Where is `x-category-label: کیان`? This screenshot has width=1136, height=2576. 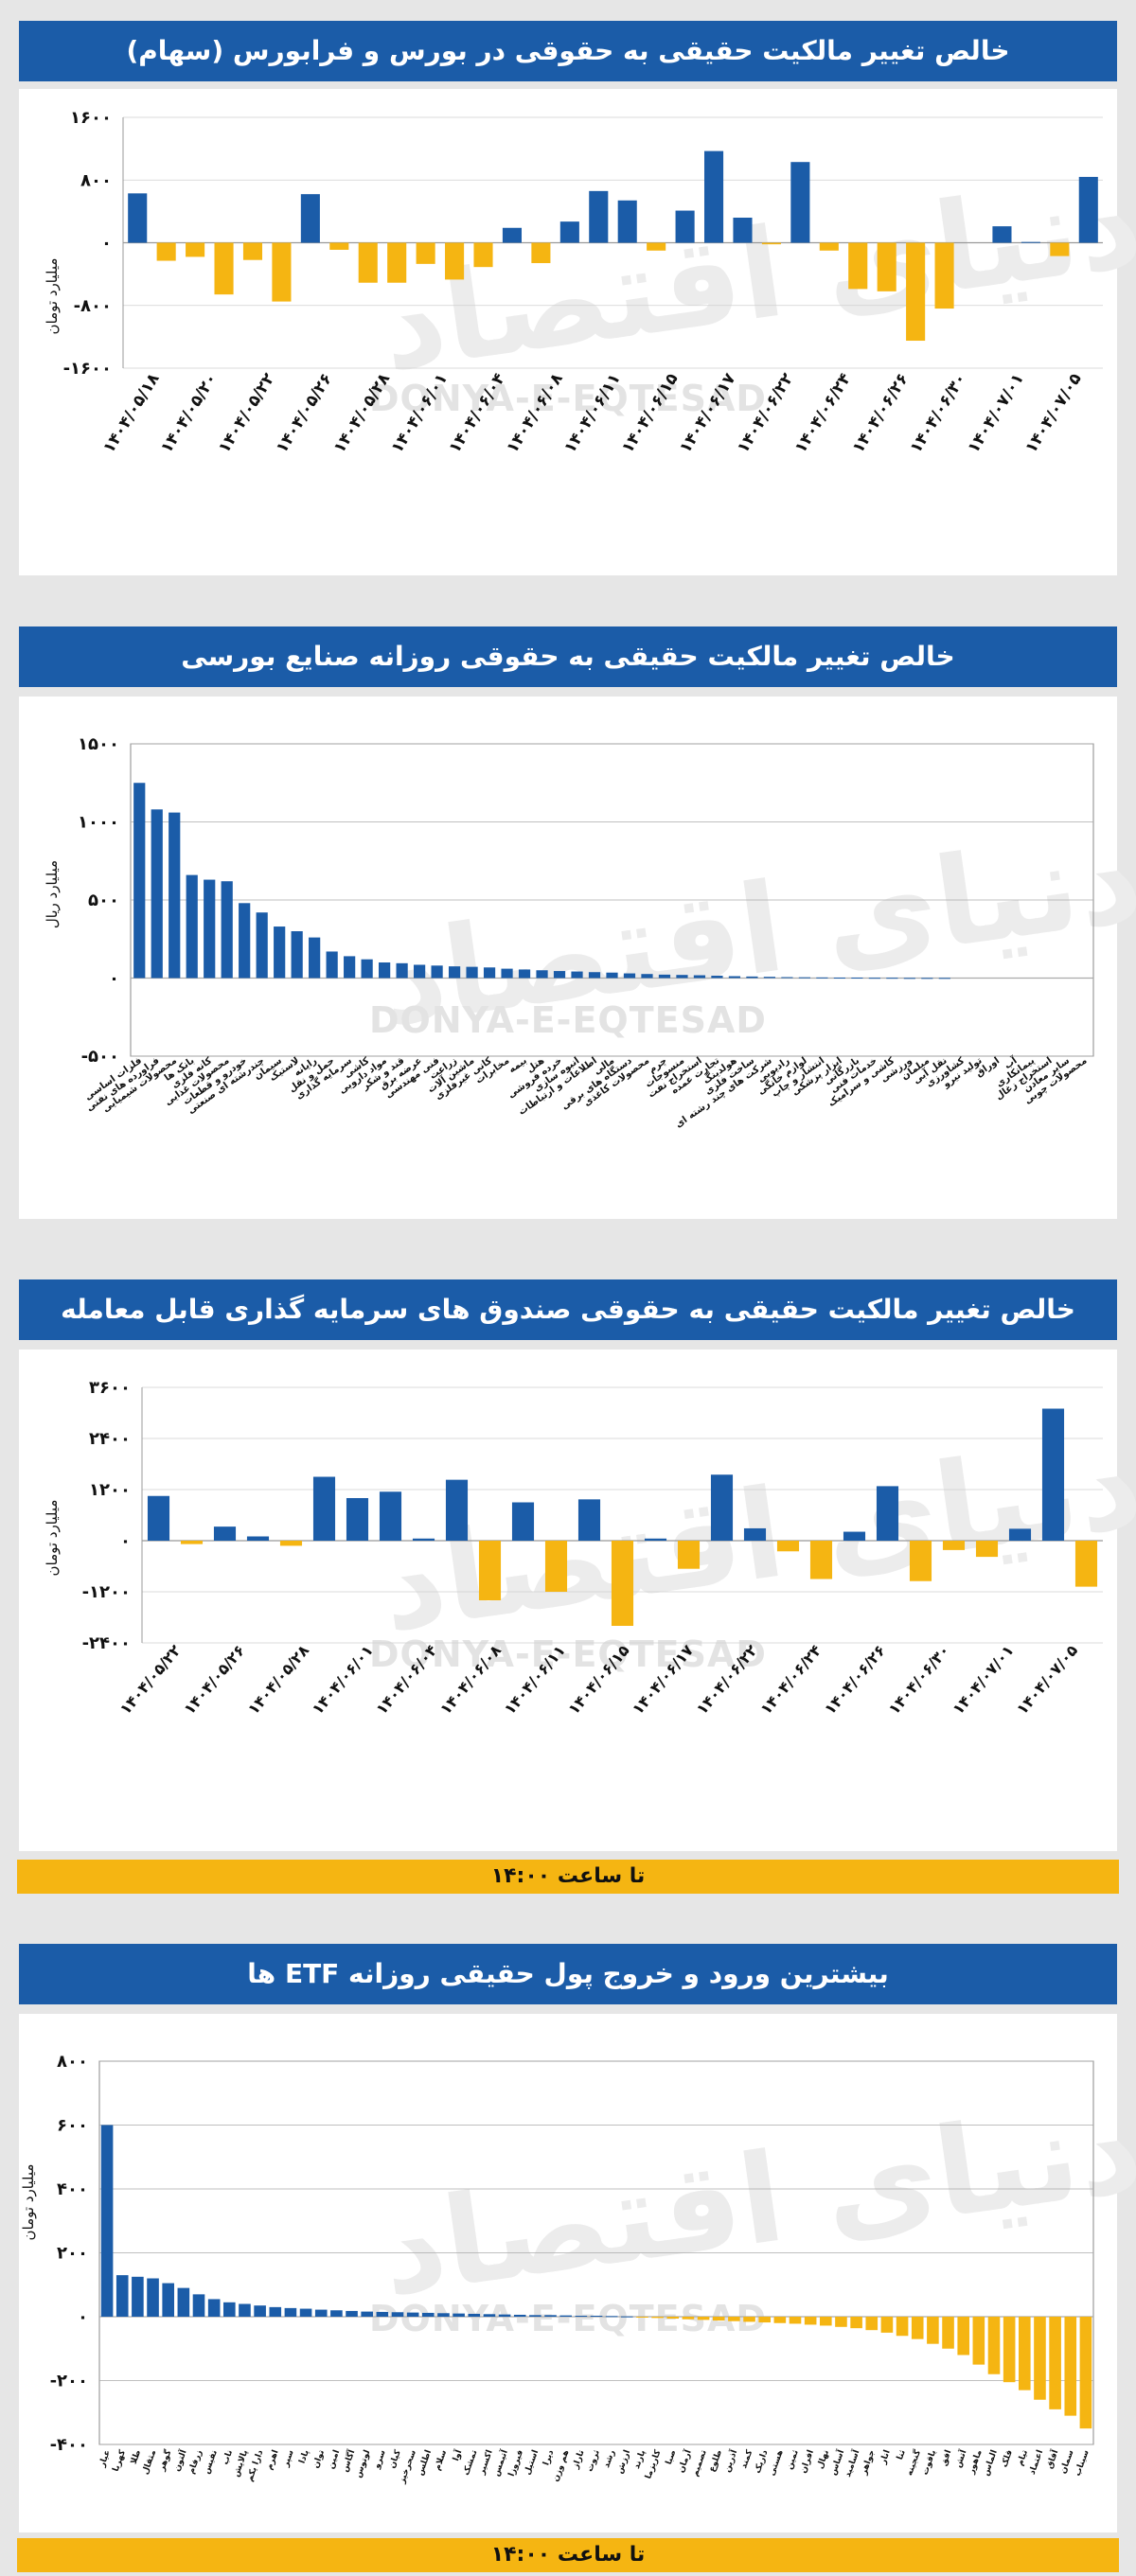
x-category-label: کیان is located at coordinates (395, 2459).